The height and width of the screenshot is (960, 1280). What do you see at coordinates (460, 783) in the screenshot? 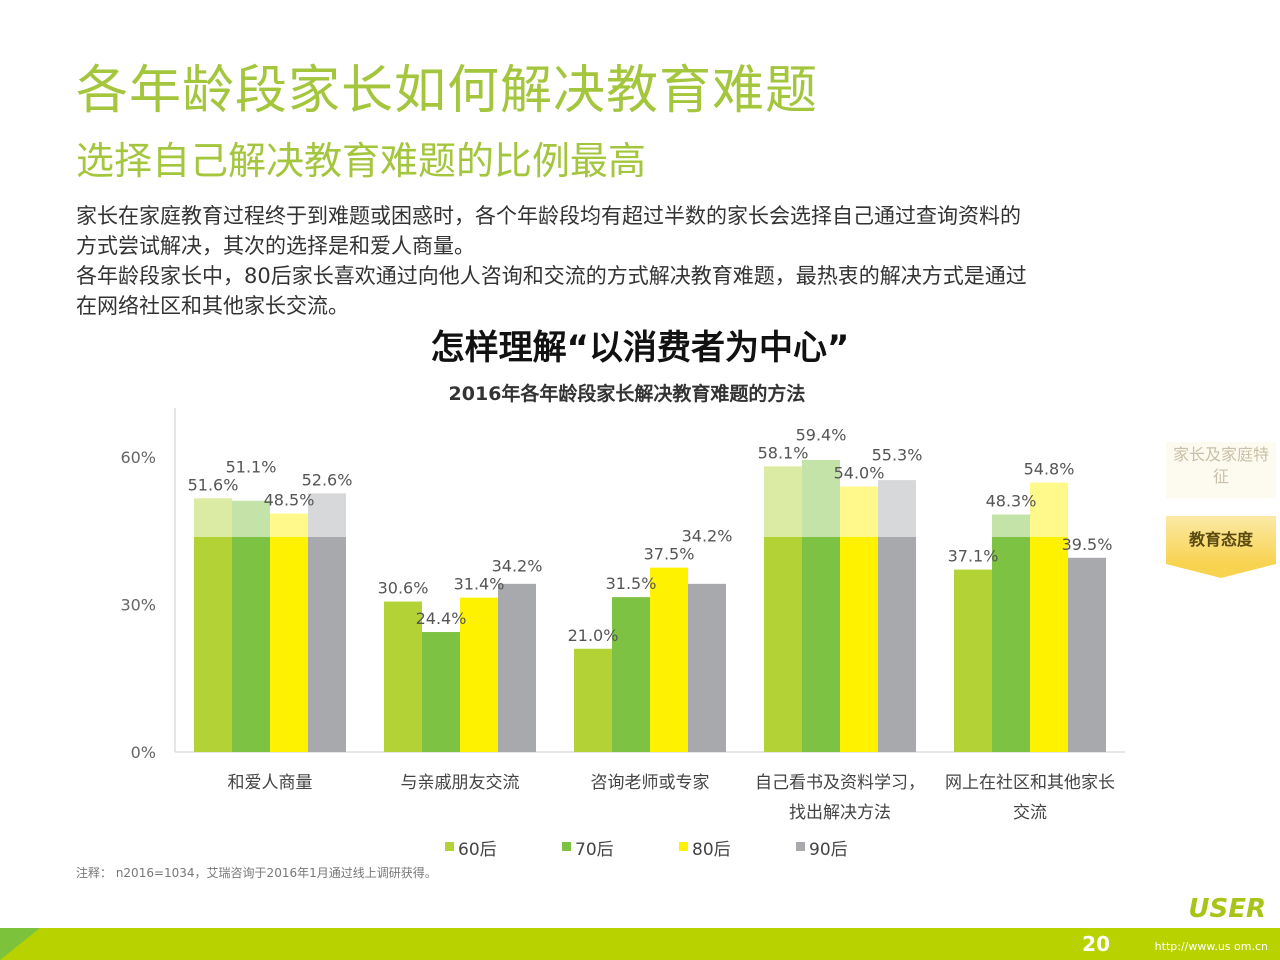
I see `x-tick-label: 与亲戚朋友交流` at bounding box center [460, 783].